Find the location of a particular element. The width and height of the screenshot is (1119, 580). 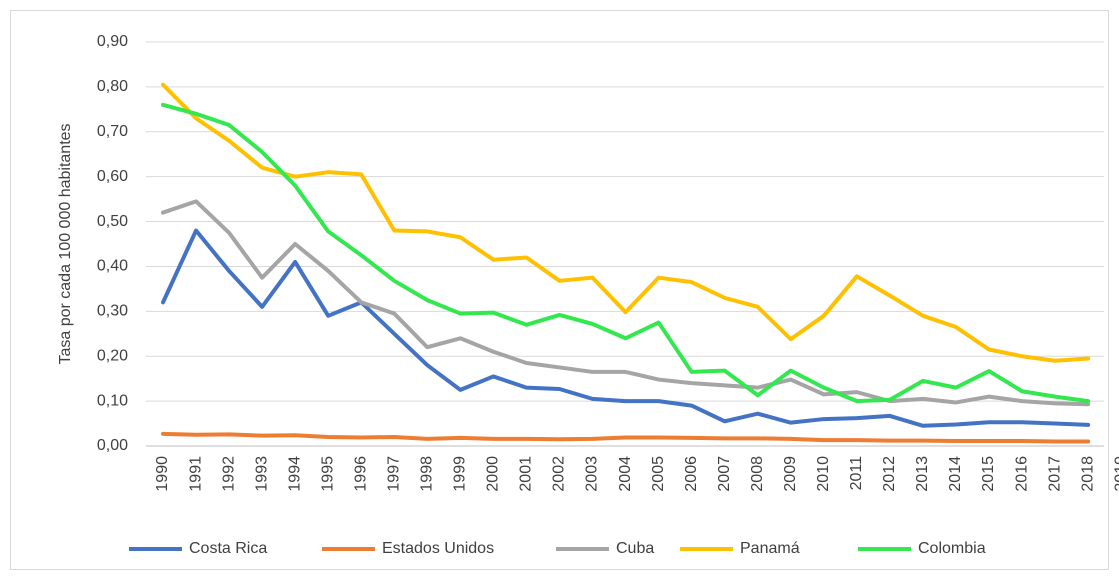

x-tick-label: 2004 is located at coordinates (625, 474).